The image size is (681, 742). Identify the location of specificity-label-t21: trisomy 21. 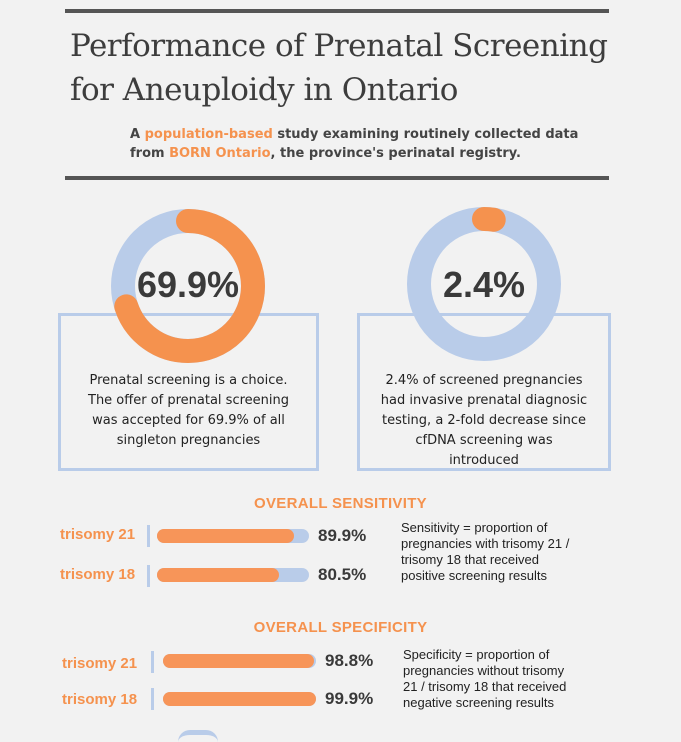
(100, 663).